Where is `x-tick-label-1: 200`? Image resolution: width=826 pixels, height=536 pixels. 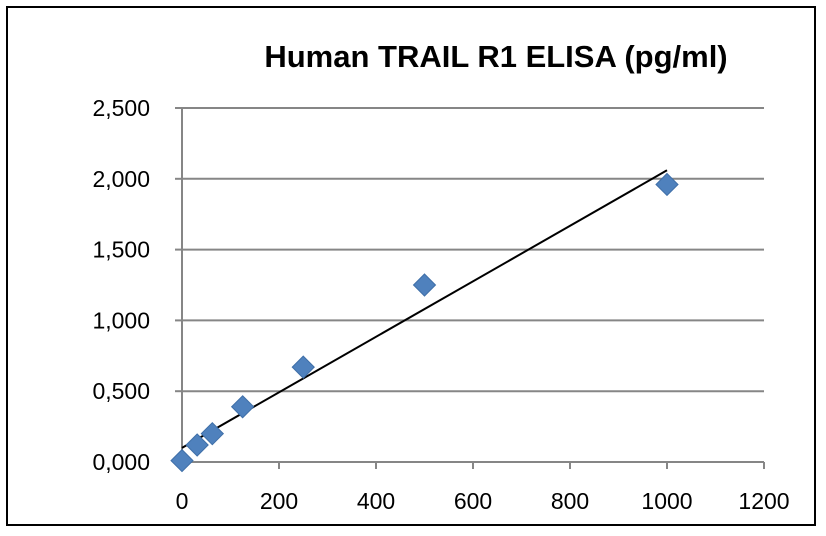 x-tick-label-1: 200 is located at coordinates (279, 501).